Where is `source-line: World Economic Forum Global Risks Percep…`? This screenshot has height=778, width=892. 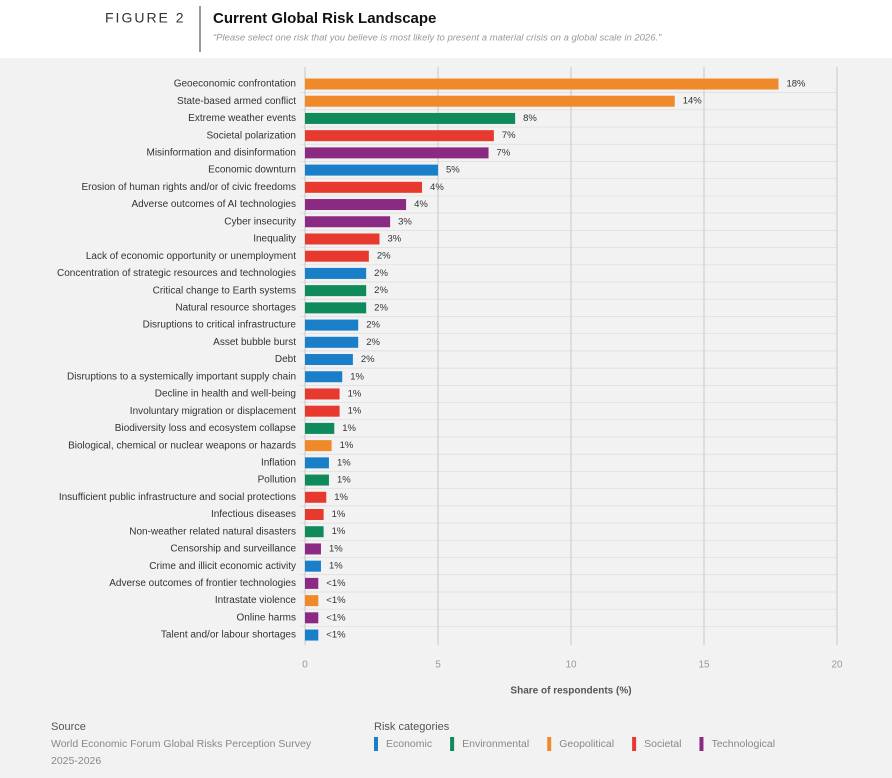 source-line: World Economic Forum Global Risks Percep… is located at coordinates (181, 744).